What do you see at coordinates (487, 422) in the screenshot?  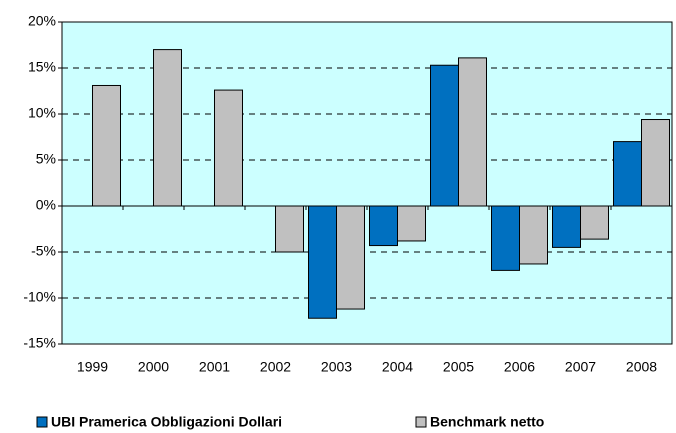 I see `legend-label: Benchmark netto` at bounding box center [487, 422].